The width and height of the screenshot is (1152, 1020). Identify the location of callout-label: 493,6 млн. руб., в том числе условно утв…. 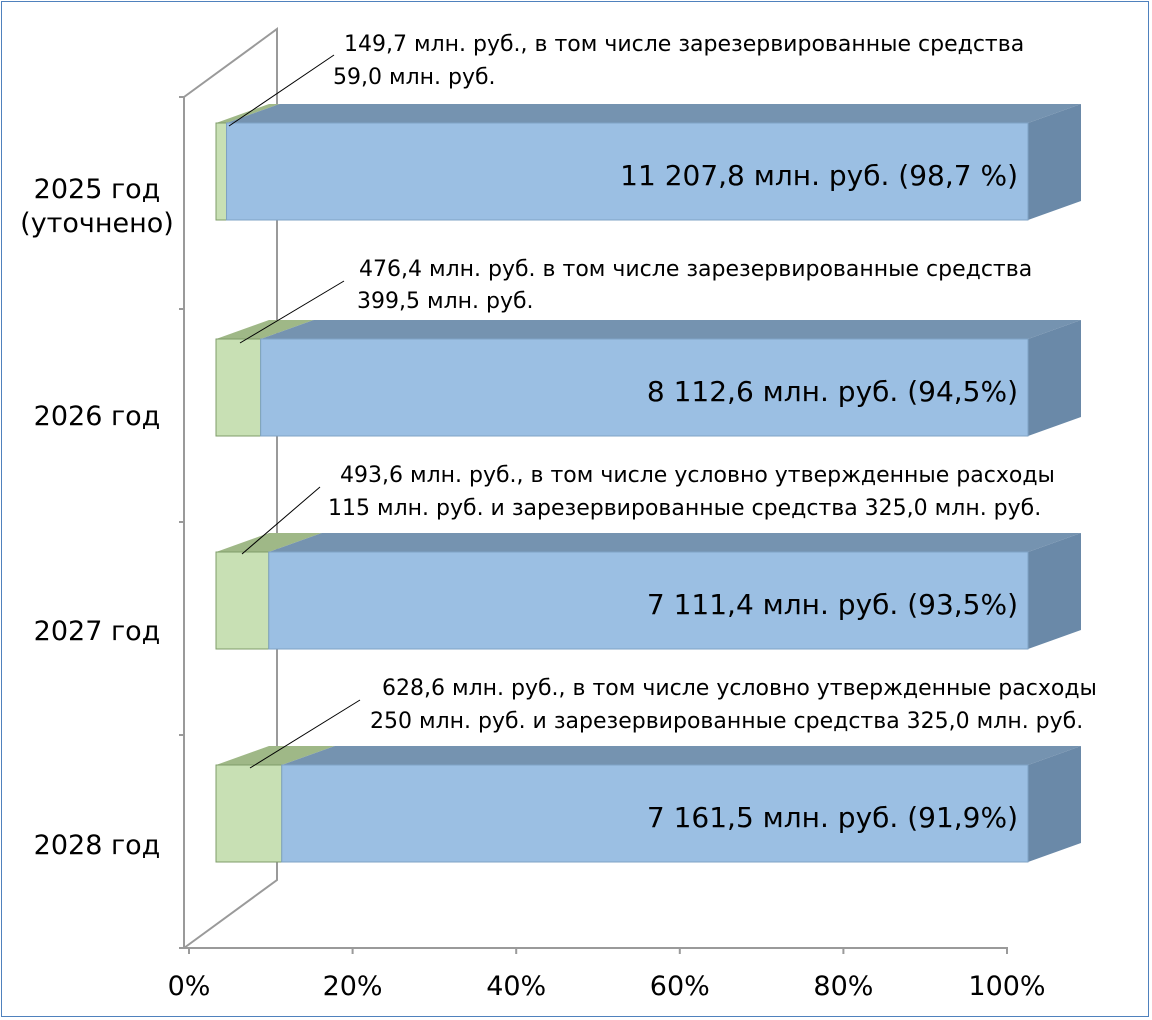
(697, 475).